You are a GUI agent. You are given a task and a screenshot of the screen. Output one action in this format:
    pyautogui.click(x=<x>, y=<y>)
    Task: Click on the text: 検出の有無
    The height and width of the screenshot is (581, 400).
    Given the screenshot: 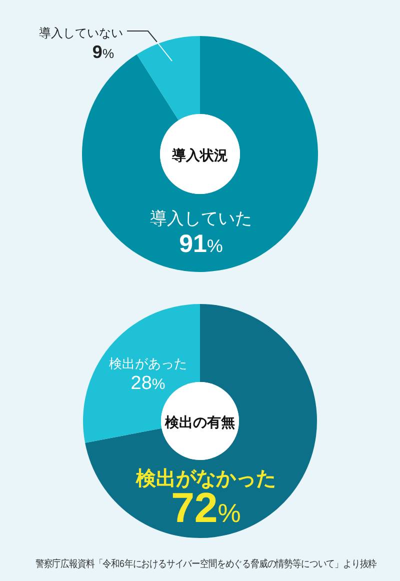 What is the action you would take?
    pyautogui.click(x=199, y=422)
    